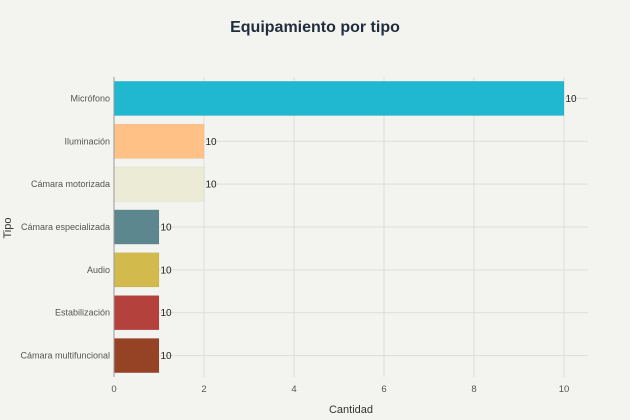  I want to click on x-tick-label-8: 8, so click(473, 389).